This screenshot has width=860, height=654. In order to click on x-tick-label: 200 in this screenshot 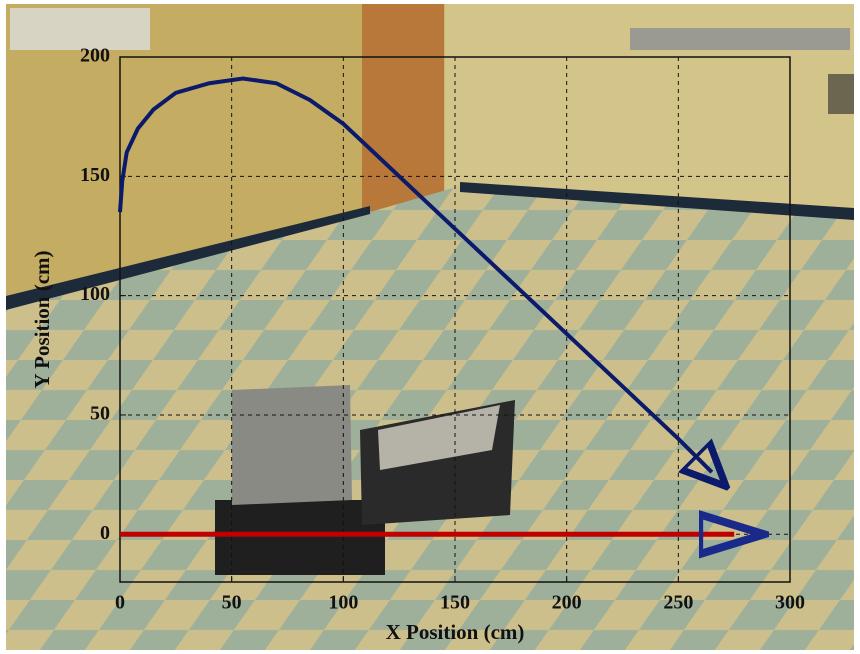, I will do `click(567, 603)`.